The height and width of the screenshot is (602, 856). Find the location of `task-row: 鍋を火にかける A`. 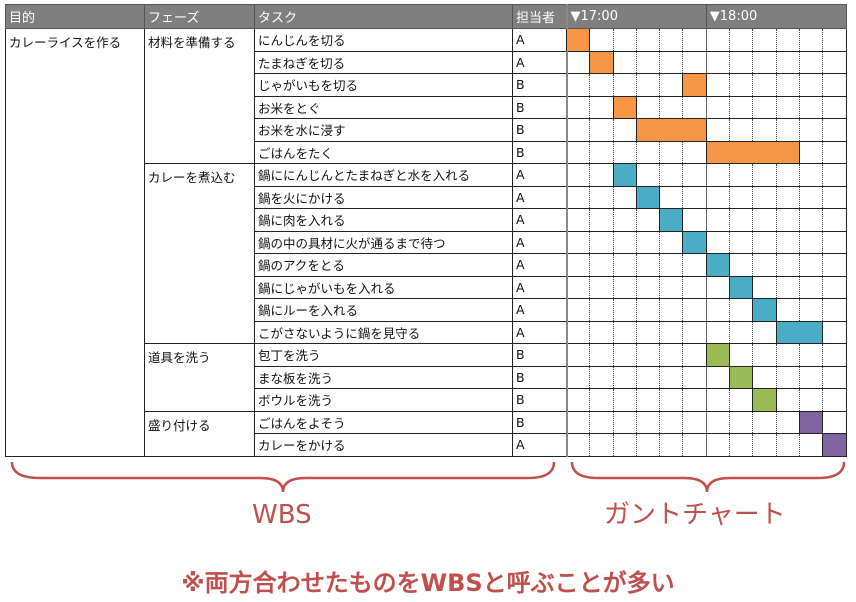

task-row: 鍋を火にかける A is located at coordinates (426, 197).